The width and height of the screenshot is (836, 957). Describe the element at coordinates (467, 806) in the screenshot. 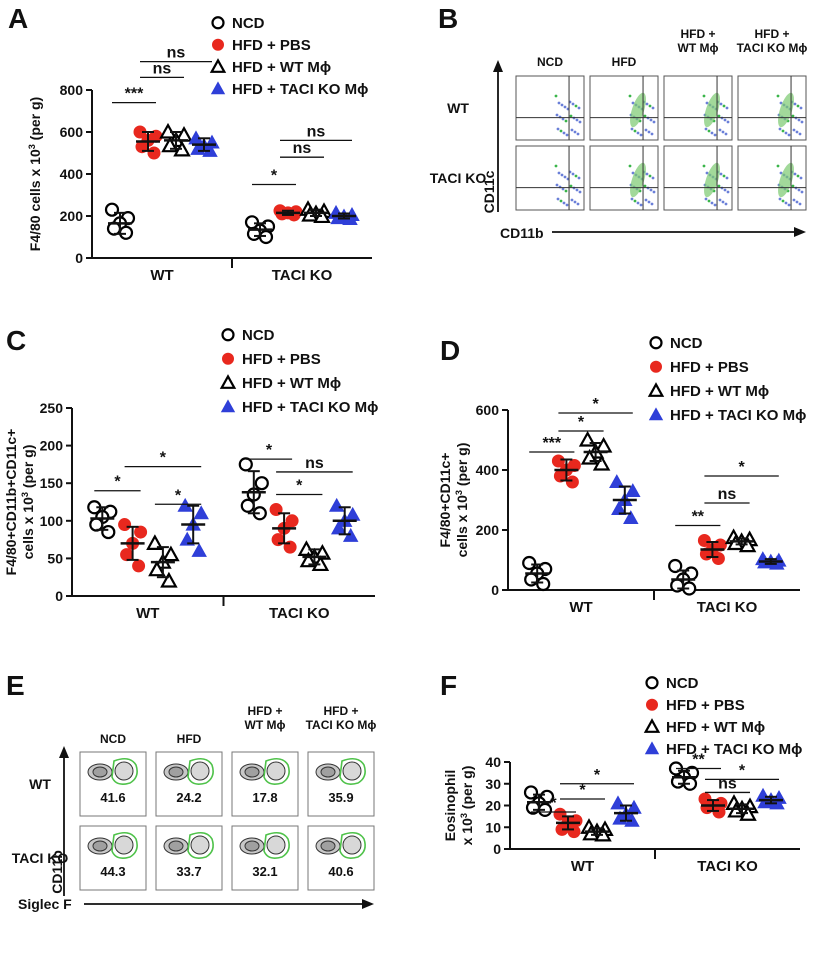

I see `y-axis-label: x 103​ (per g)` at that location.